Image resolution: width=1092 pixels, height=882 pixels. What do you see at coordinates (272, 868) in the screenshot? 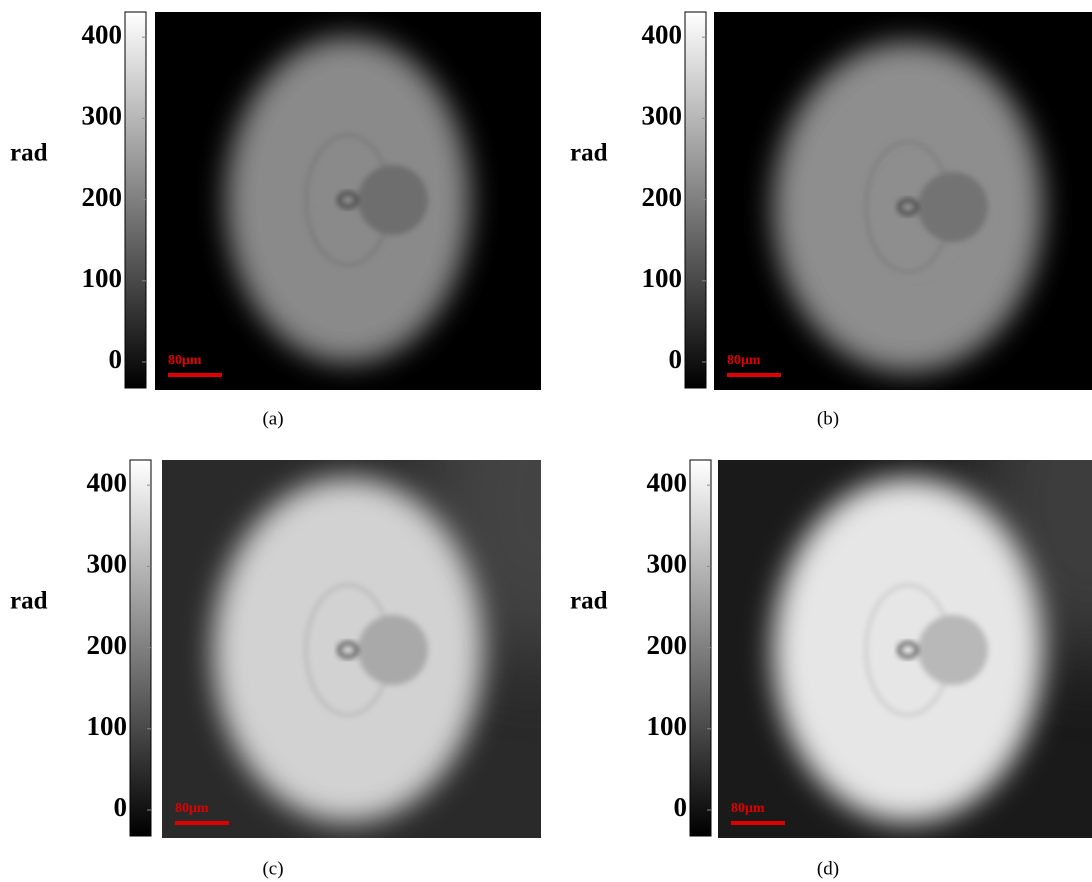
I see `panel-caption: (c)` at bounding box center [272, 868].